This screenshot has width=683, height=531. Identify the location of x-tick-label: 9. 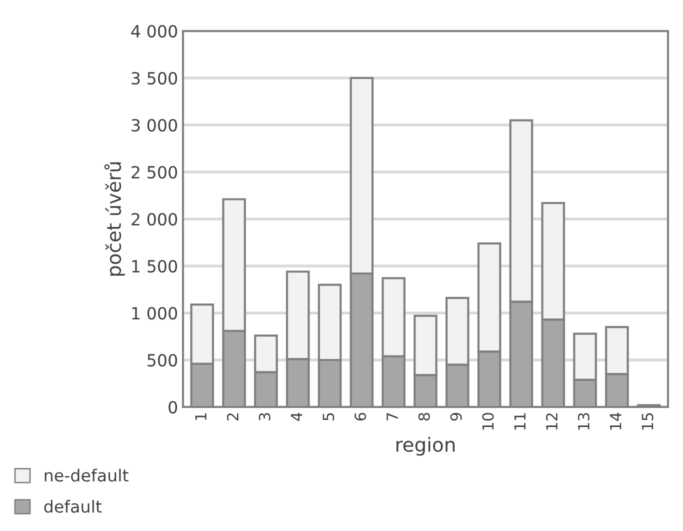
(456, 416).